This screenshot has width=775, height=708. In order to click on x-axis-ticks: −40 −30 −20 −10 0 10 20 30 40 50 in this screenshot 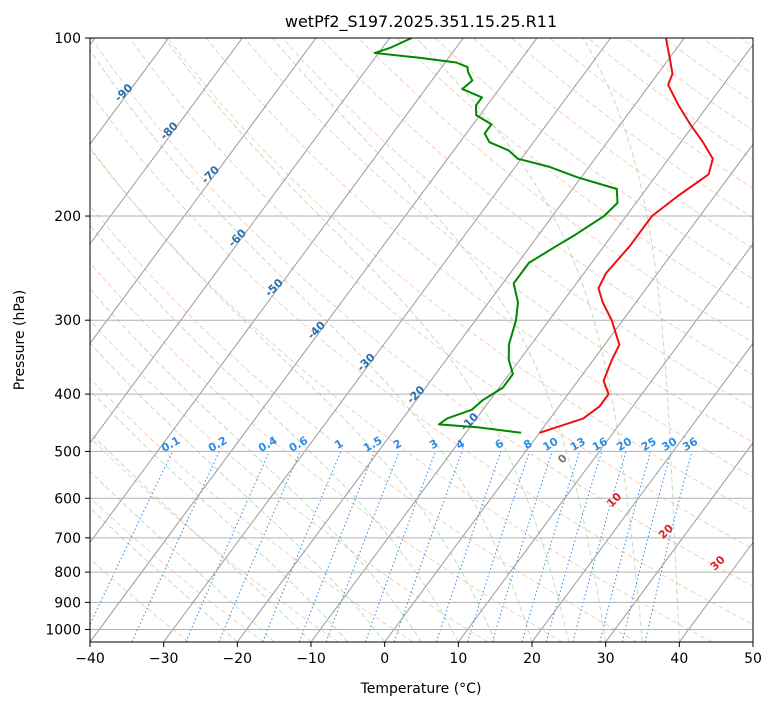, I will do `click(418, 654)`.